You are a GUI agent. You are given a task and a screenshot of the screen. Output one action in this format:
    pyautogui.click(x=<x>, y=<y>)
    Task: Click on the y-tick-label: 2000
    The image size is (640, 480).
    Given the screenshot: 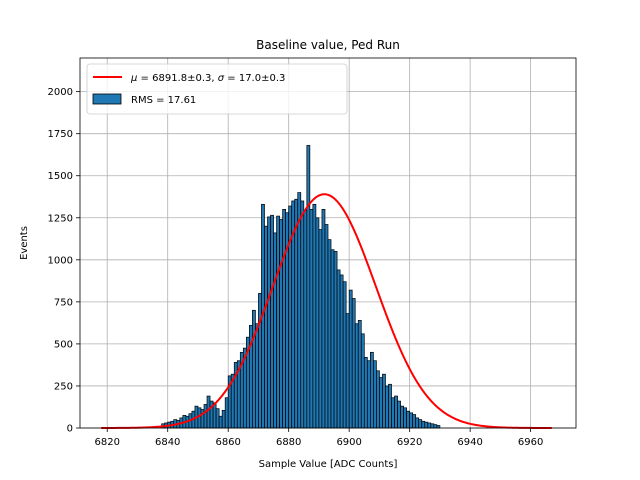 What is the action you would take?
    pyautogui.click(x=60, y=92)
    